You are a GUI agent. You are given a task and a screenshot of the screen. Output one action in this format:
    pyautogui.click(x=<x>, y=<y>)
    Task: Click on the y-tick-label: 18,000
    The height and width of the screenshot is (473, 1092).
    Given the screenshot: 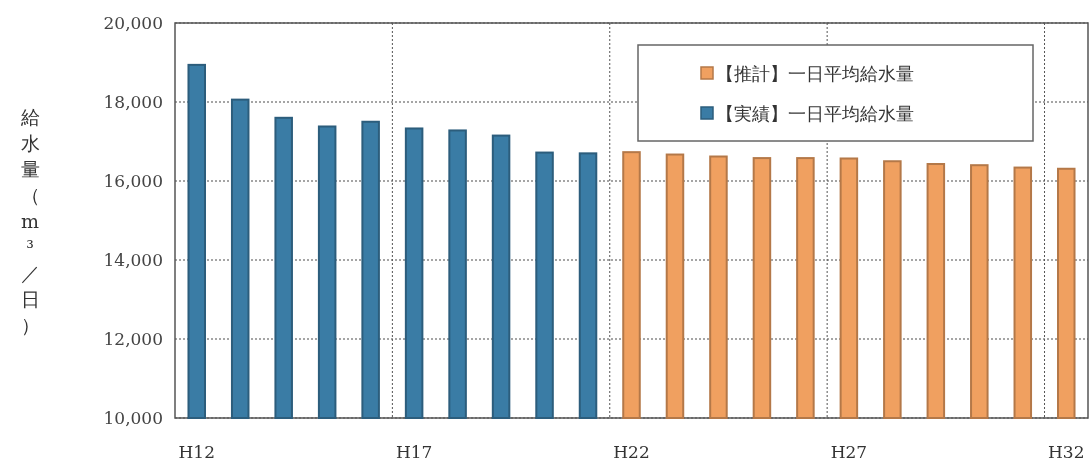 What is the action you would take?
    pyautogui.click(x=133, y=102)
    